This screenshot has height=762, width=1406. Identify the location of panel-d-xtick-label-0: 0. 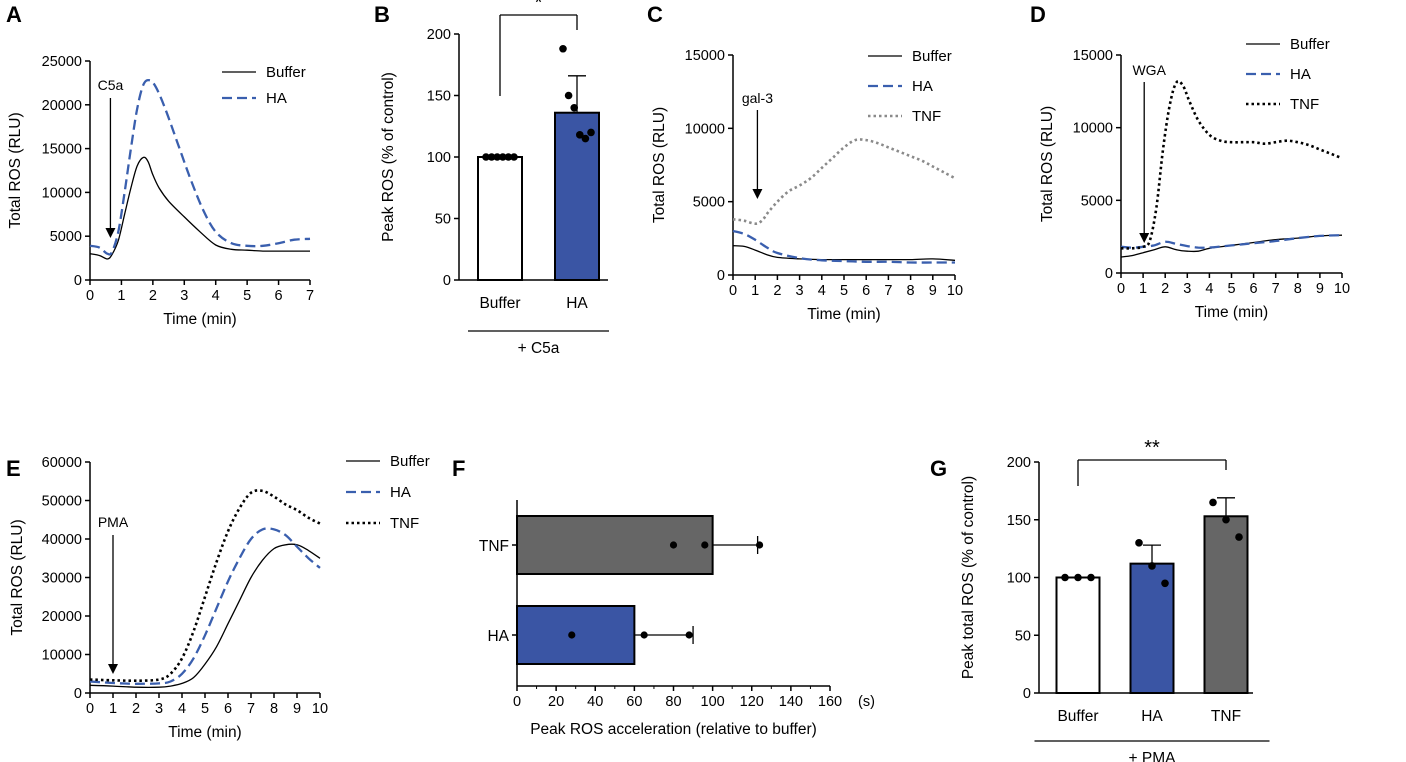
(1121, 289).